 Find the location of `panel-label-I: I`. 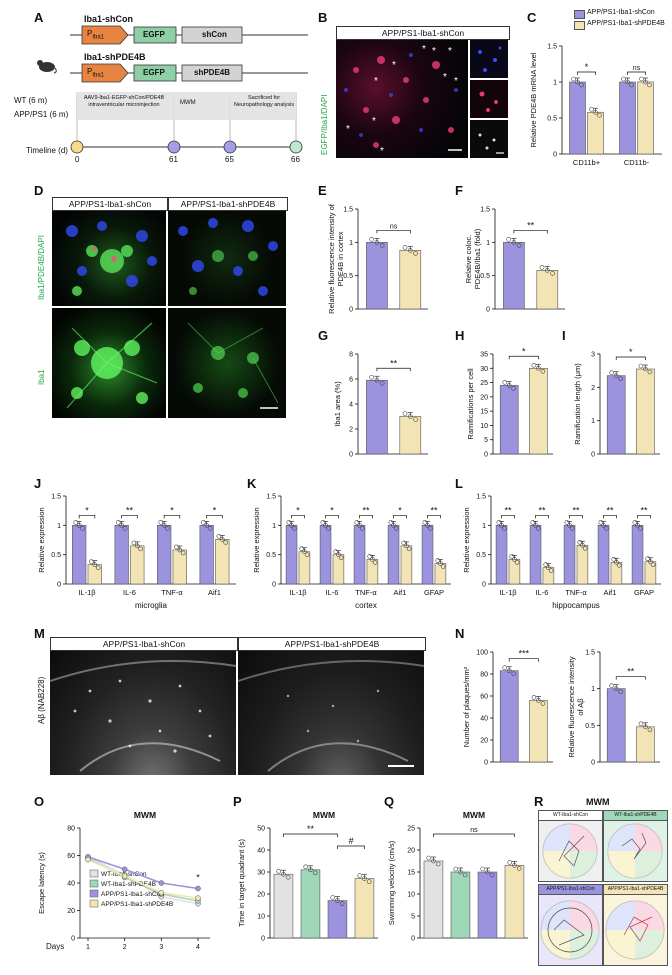

panel-label-I: I is located at coordinates (564, 335).